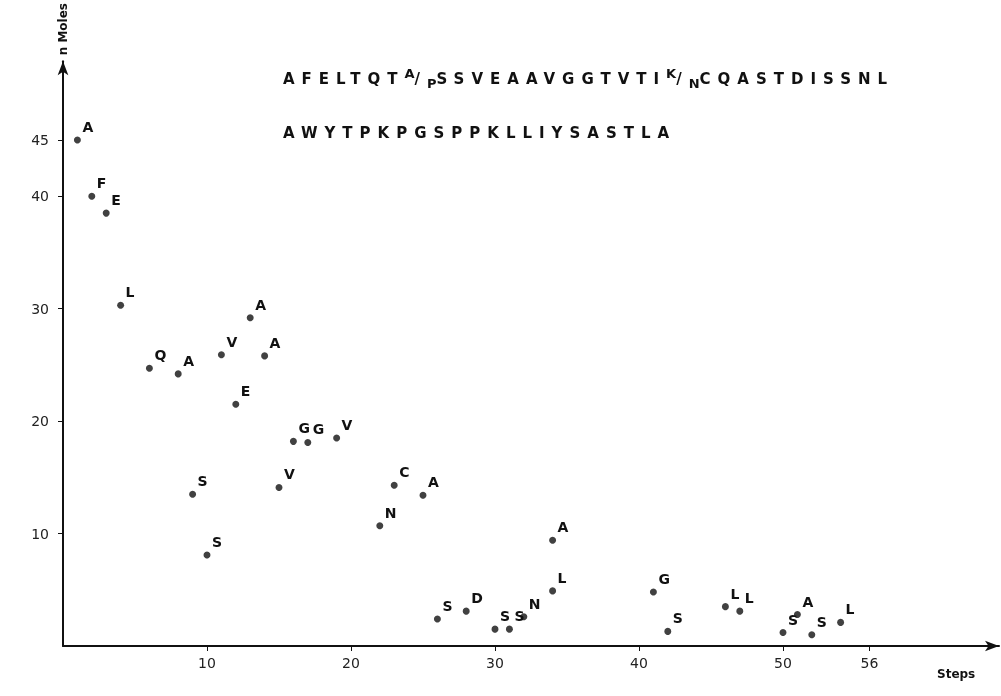  Describe the element at coordinates (63, 29) in the screenshot. I see `y-axis-title: n Moles` at that location.